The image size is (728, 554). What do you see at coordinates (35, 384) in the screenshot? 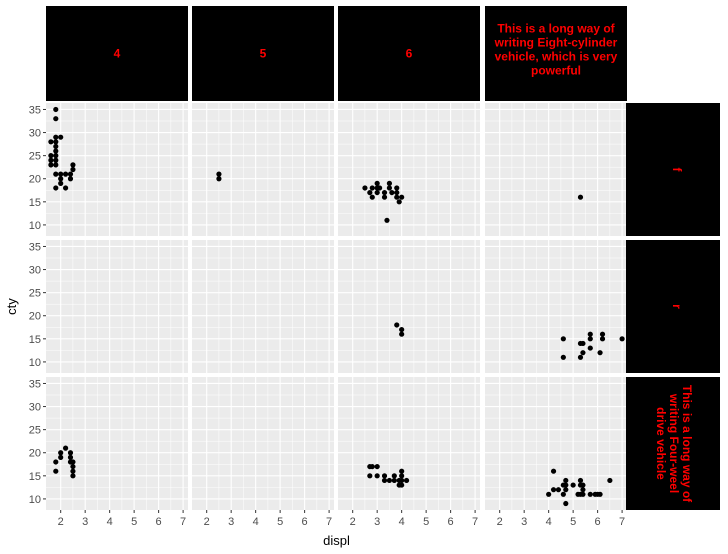
I see `y-tick-label: 35` at bounding box center [35, 384].